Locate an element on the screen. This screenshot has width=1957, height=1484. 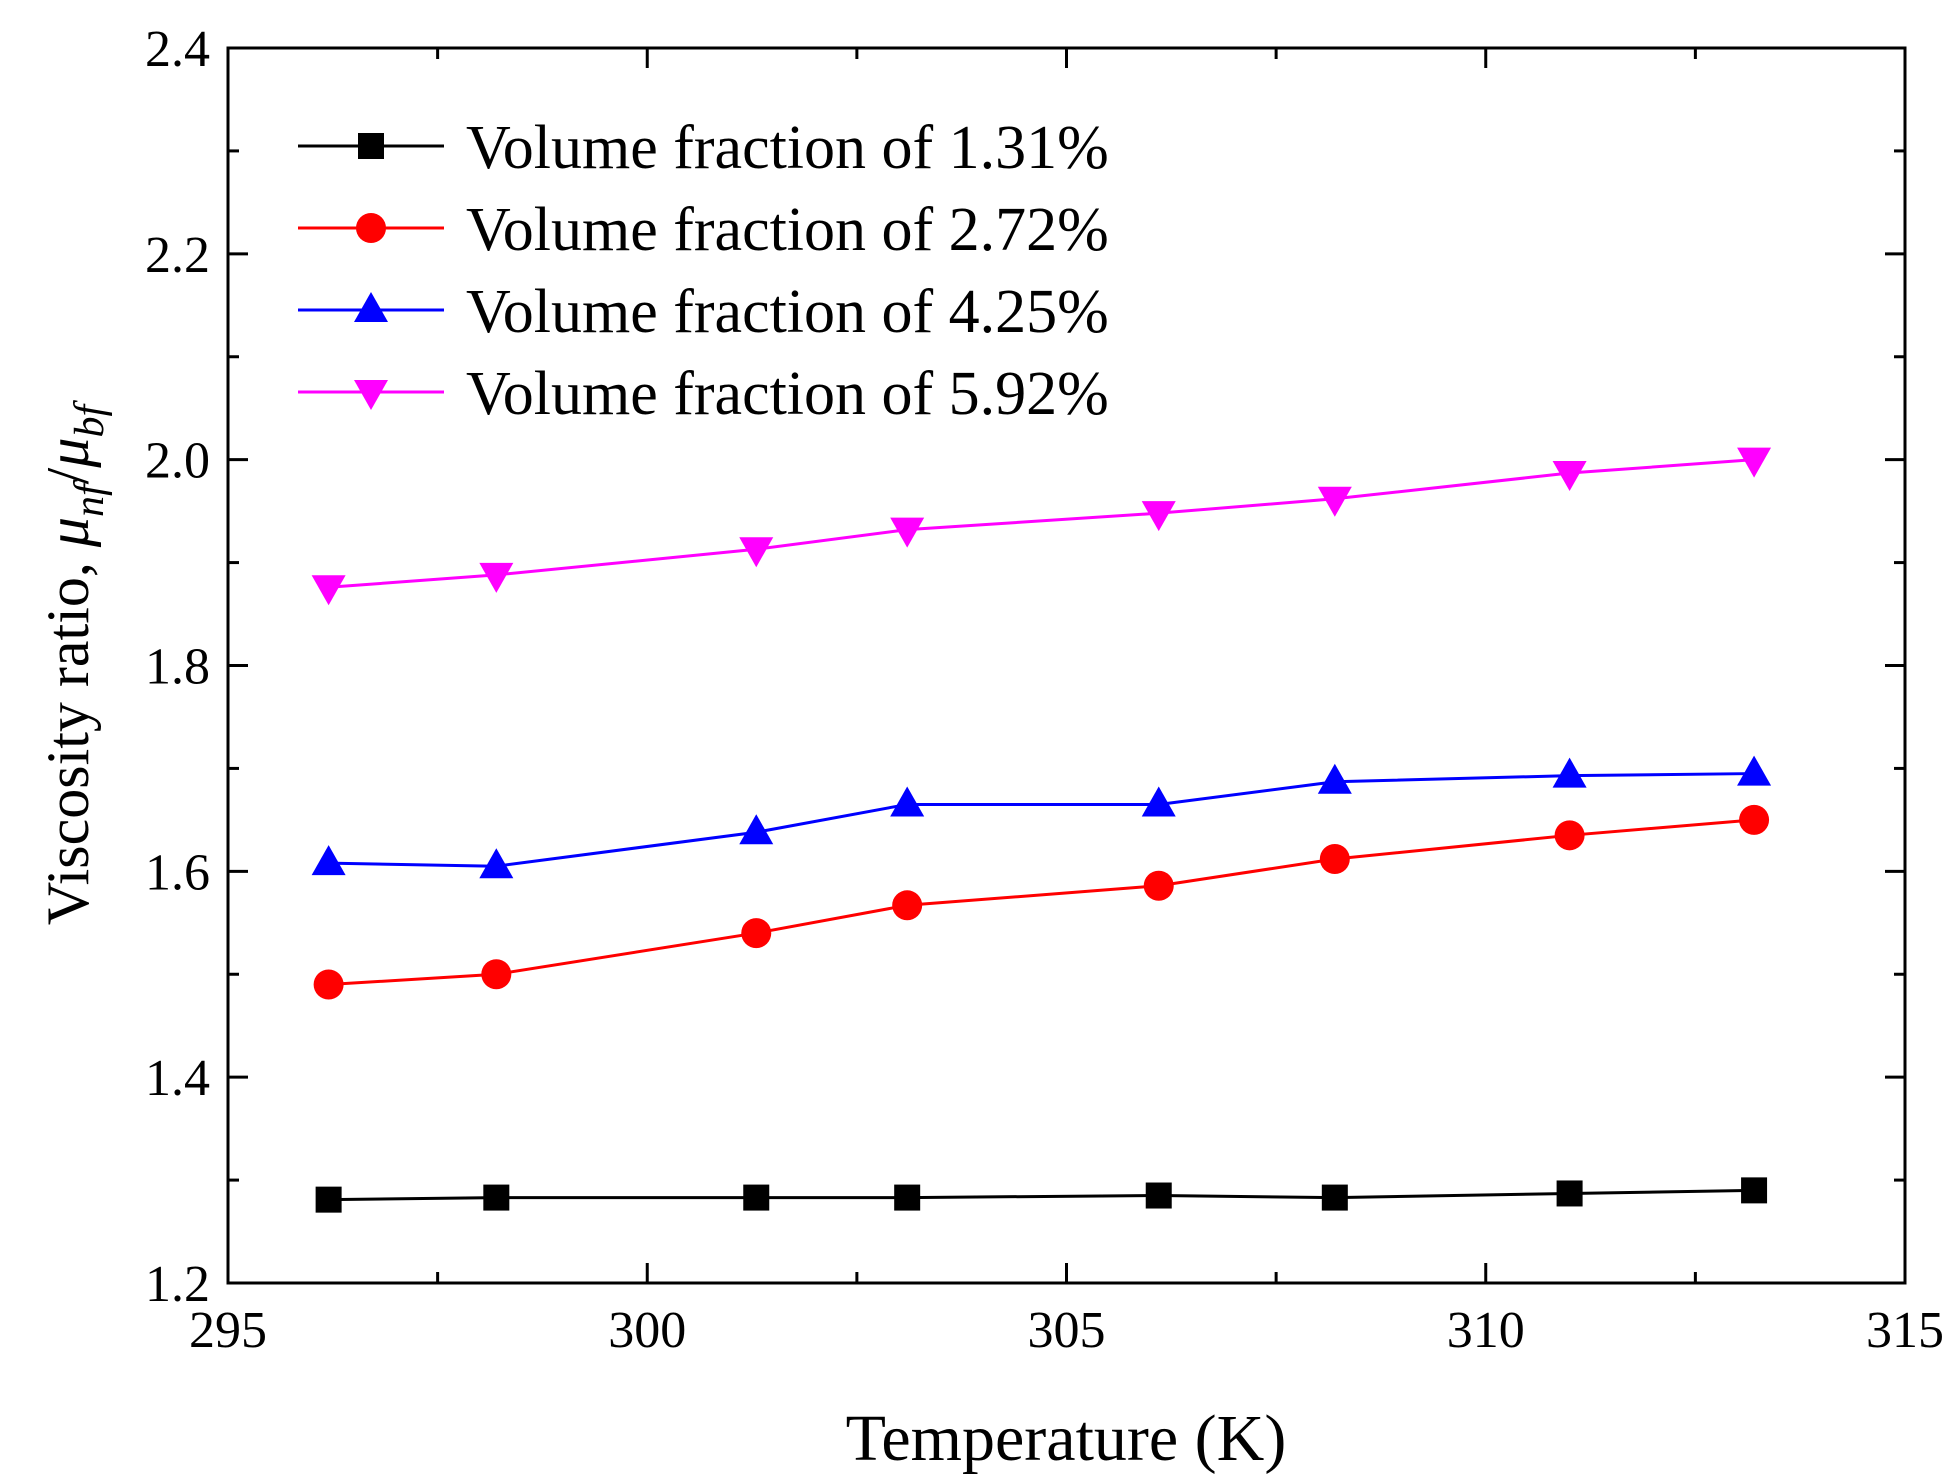
y-axis-label-mu-bf: μ is located at coordinates (68, 453).